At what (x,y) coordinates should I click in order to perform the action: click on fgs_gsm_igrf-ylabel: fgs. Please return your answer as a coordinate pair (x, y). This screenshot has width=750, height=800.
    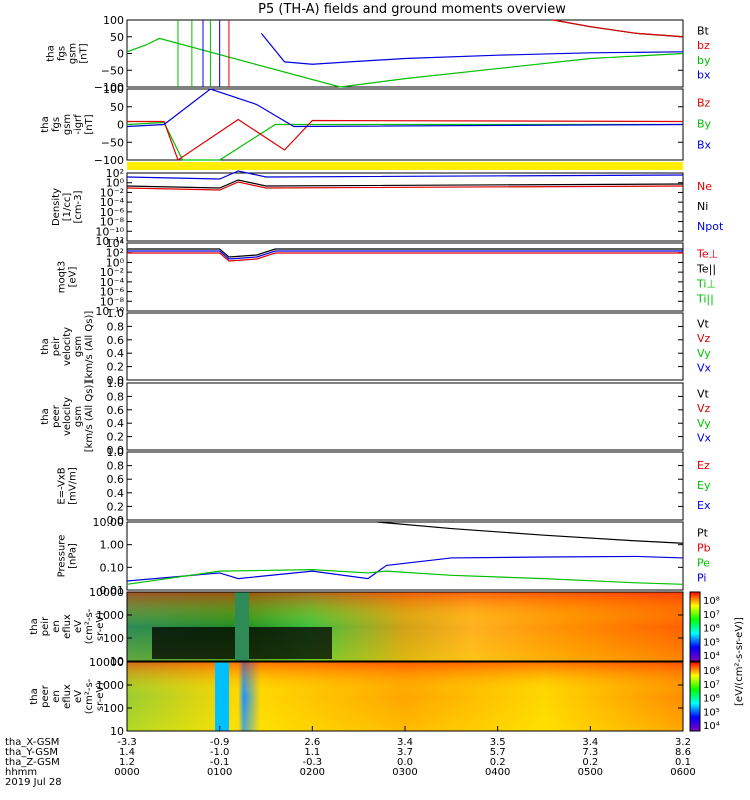
    Looking at the image, I should click on (56, 124).